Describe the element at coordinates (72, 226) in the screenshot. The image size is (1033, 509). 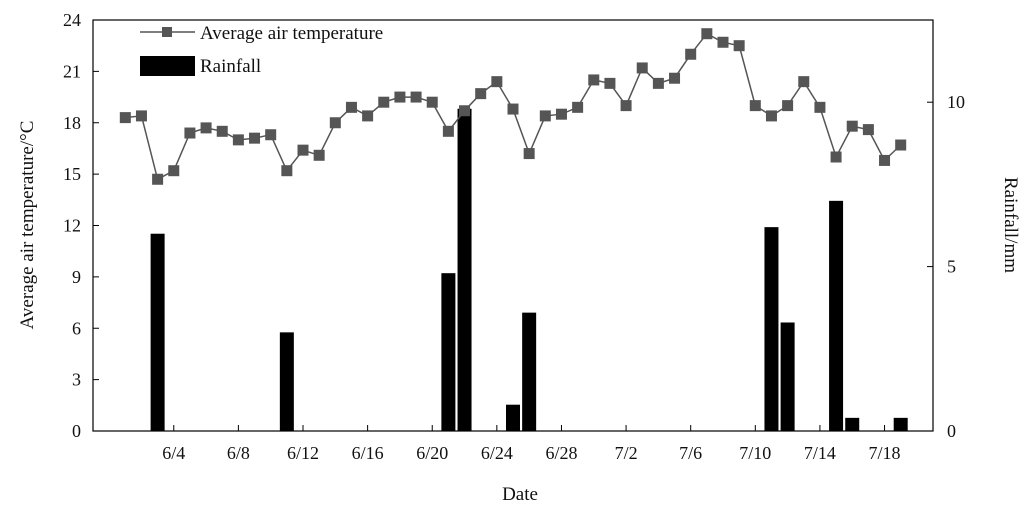
I see `y-left-tick-label: 12` at that location.